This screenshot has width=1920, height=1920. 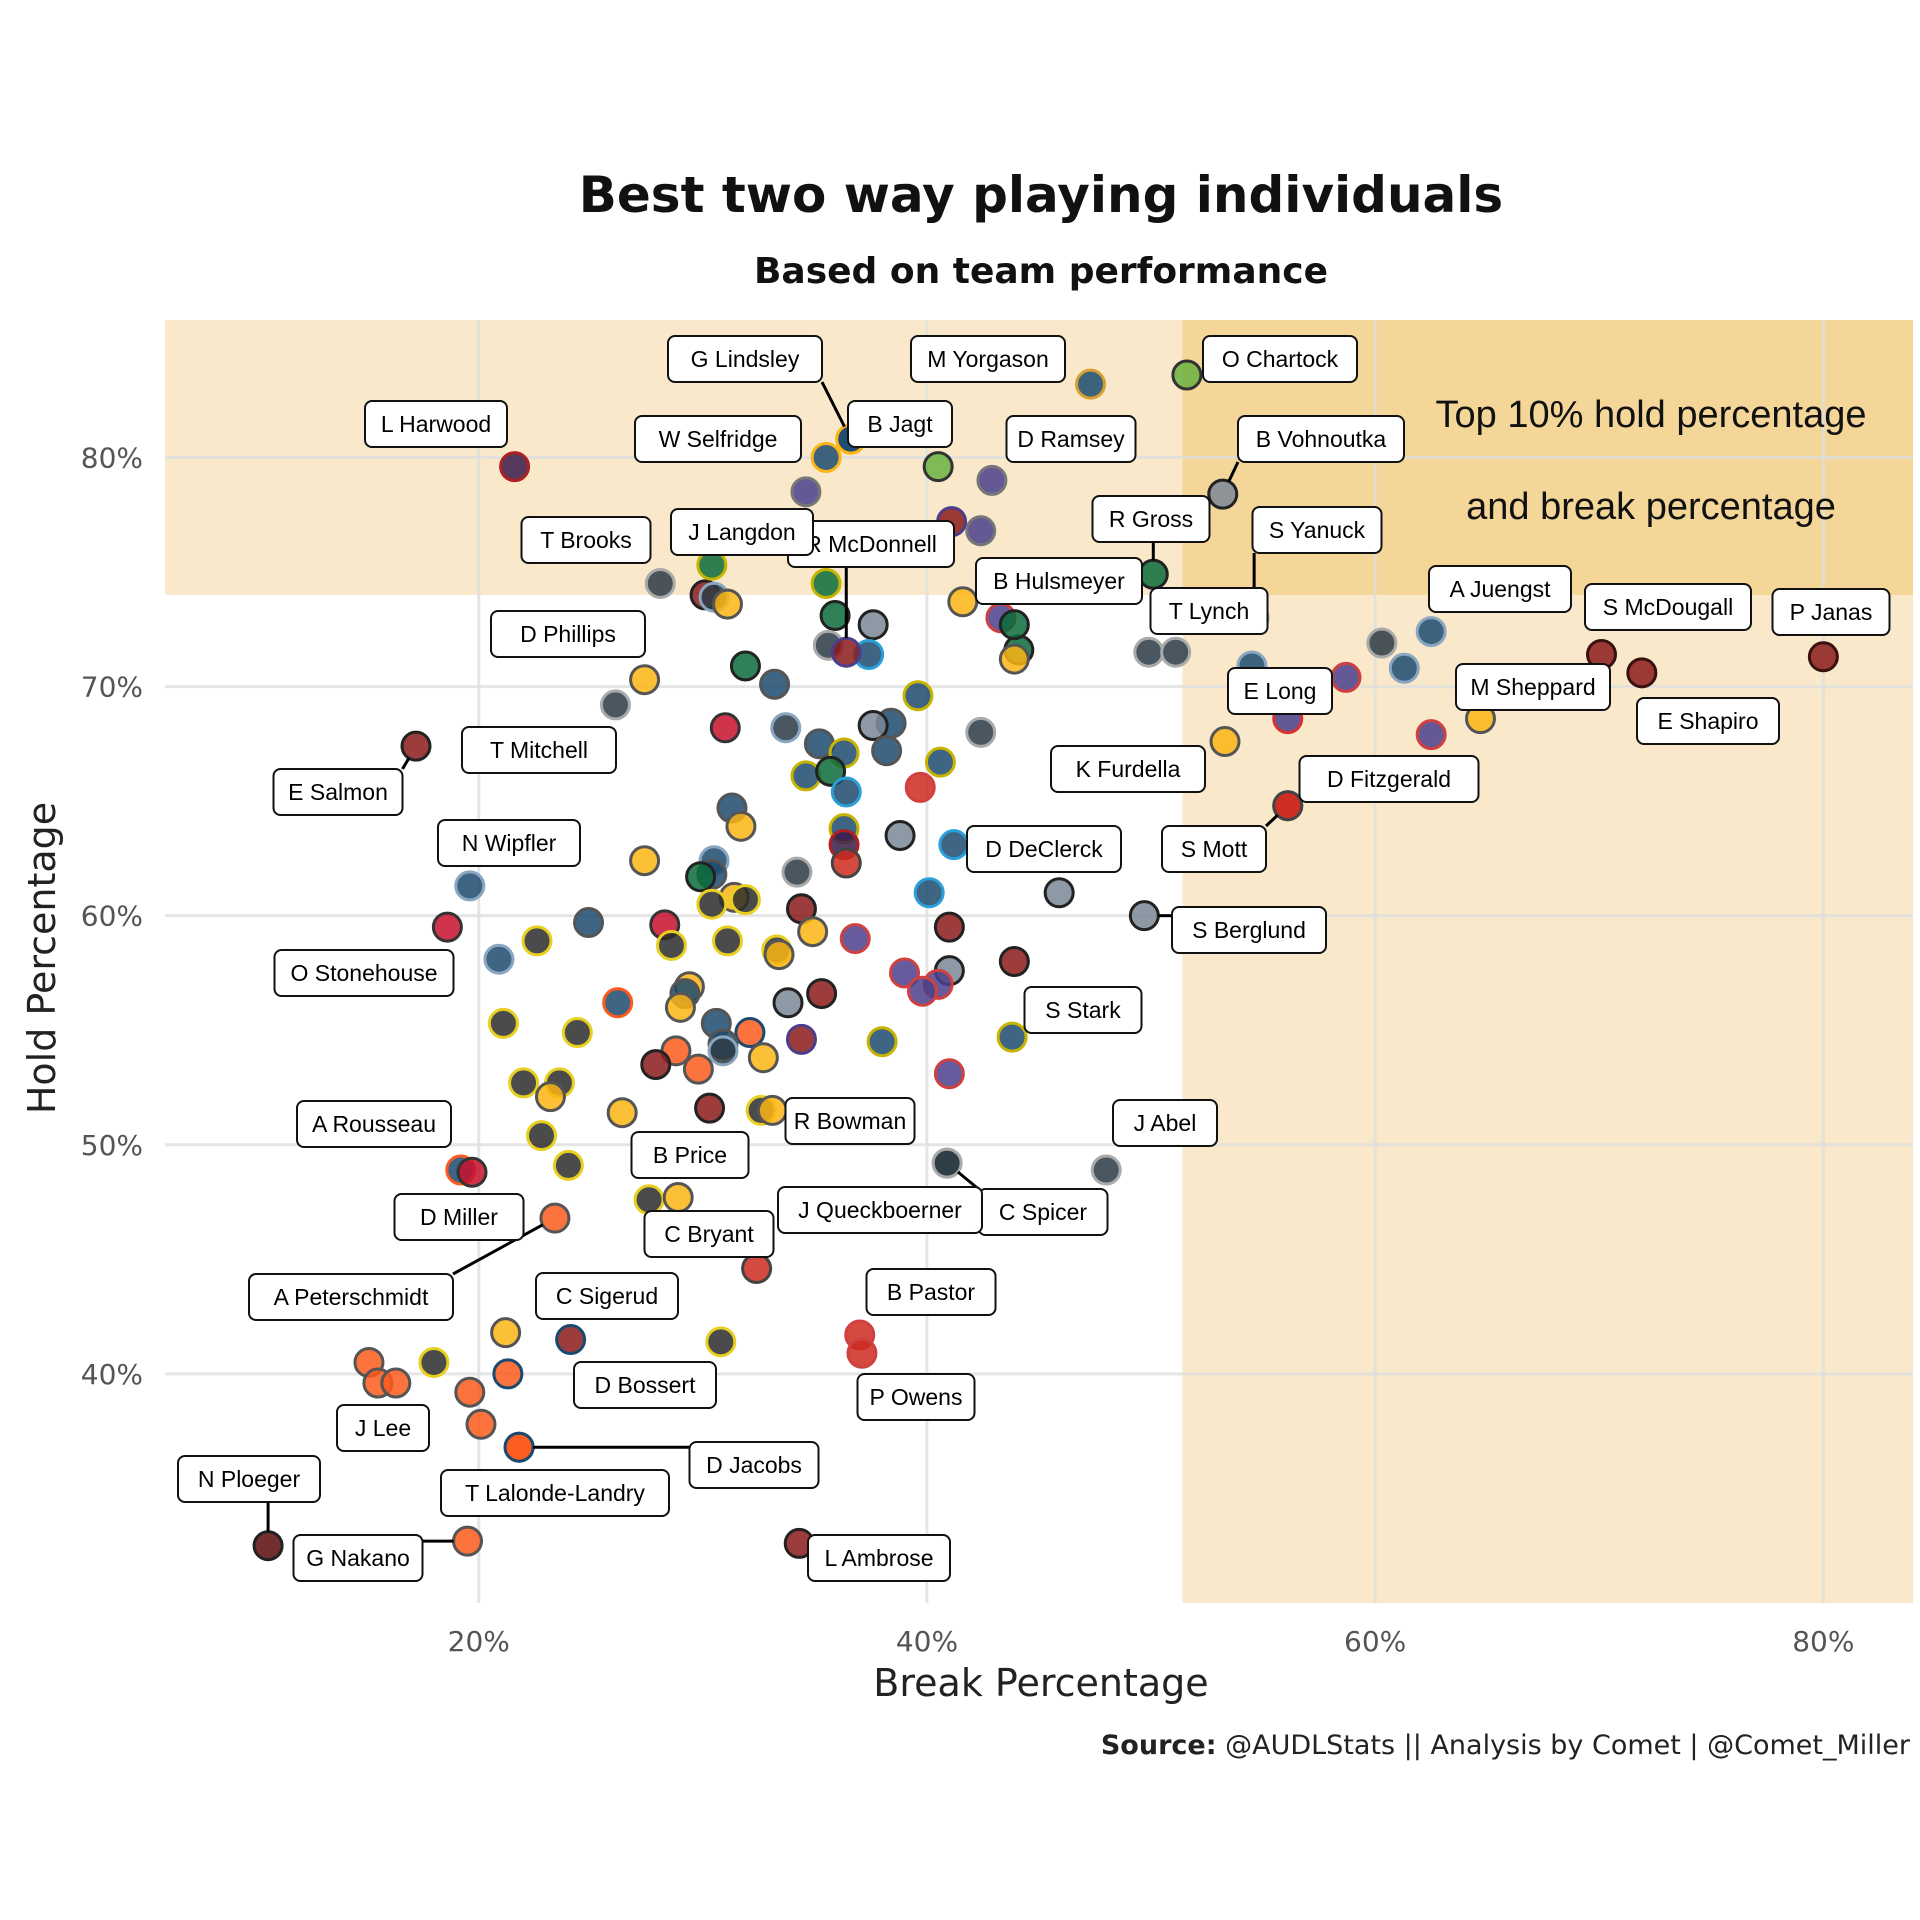 What do you see at coordinates (358, 1558) in the screenshot?
I see `player-label: G Nakano` at bounding box center [358, 1558].